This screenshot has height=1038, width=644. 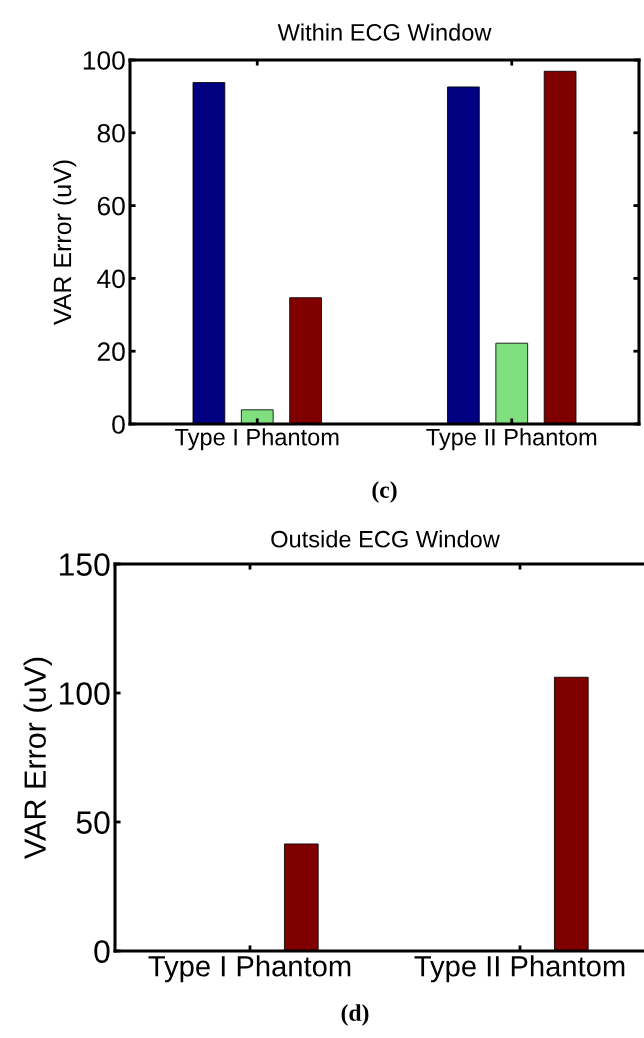 What do you see at coordinates (385, 539) in the screenshot?
I see `chart-title: Outside ECG Window` at bounding box center [385, 539].